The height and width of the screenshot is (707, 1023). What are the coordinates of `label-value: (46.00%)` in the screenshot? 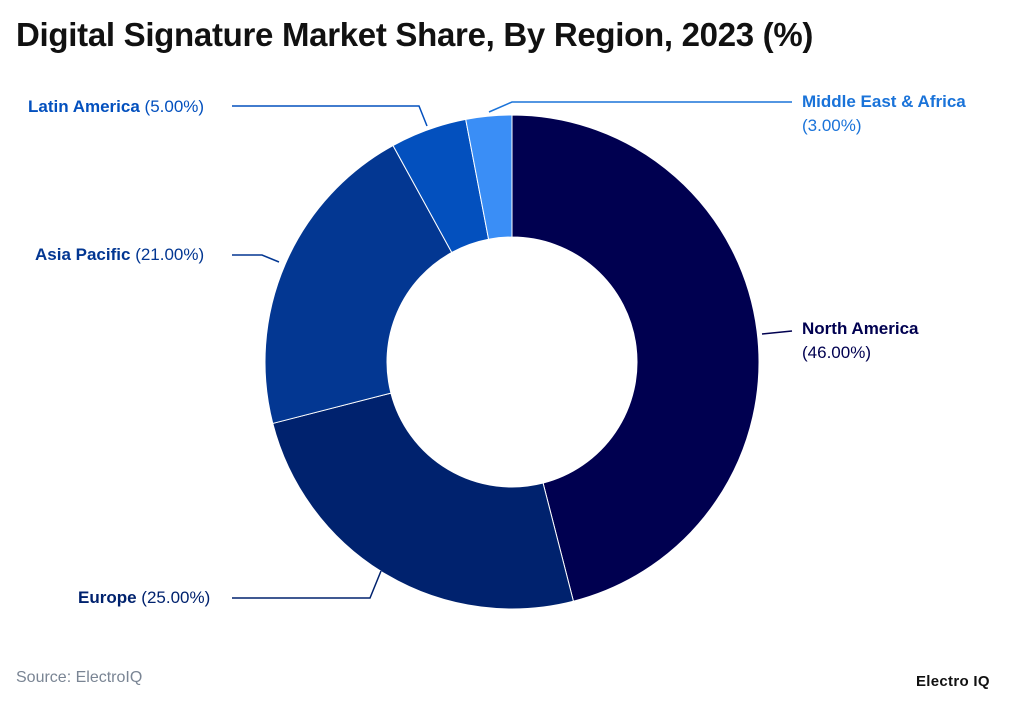 It's located at (836, 352).